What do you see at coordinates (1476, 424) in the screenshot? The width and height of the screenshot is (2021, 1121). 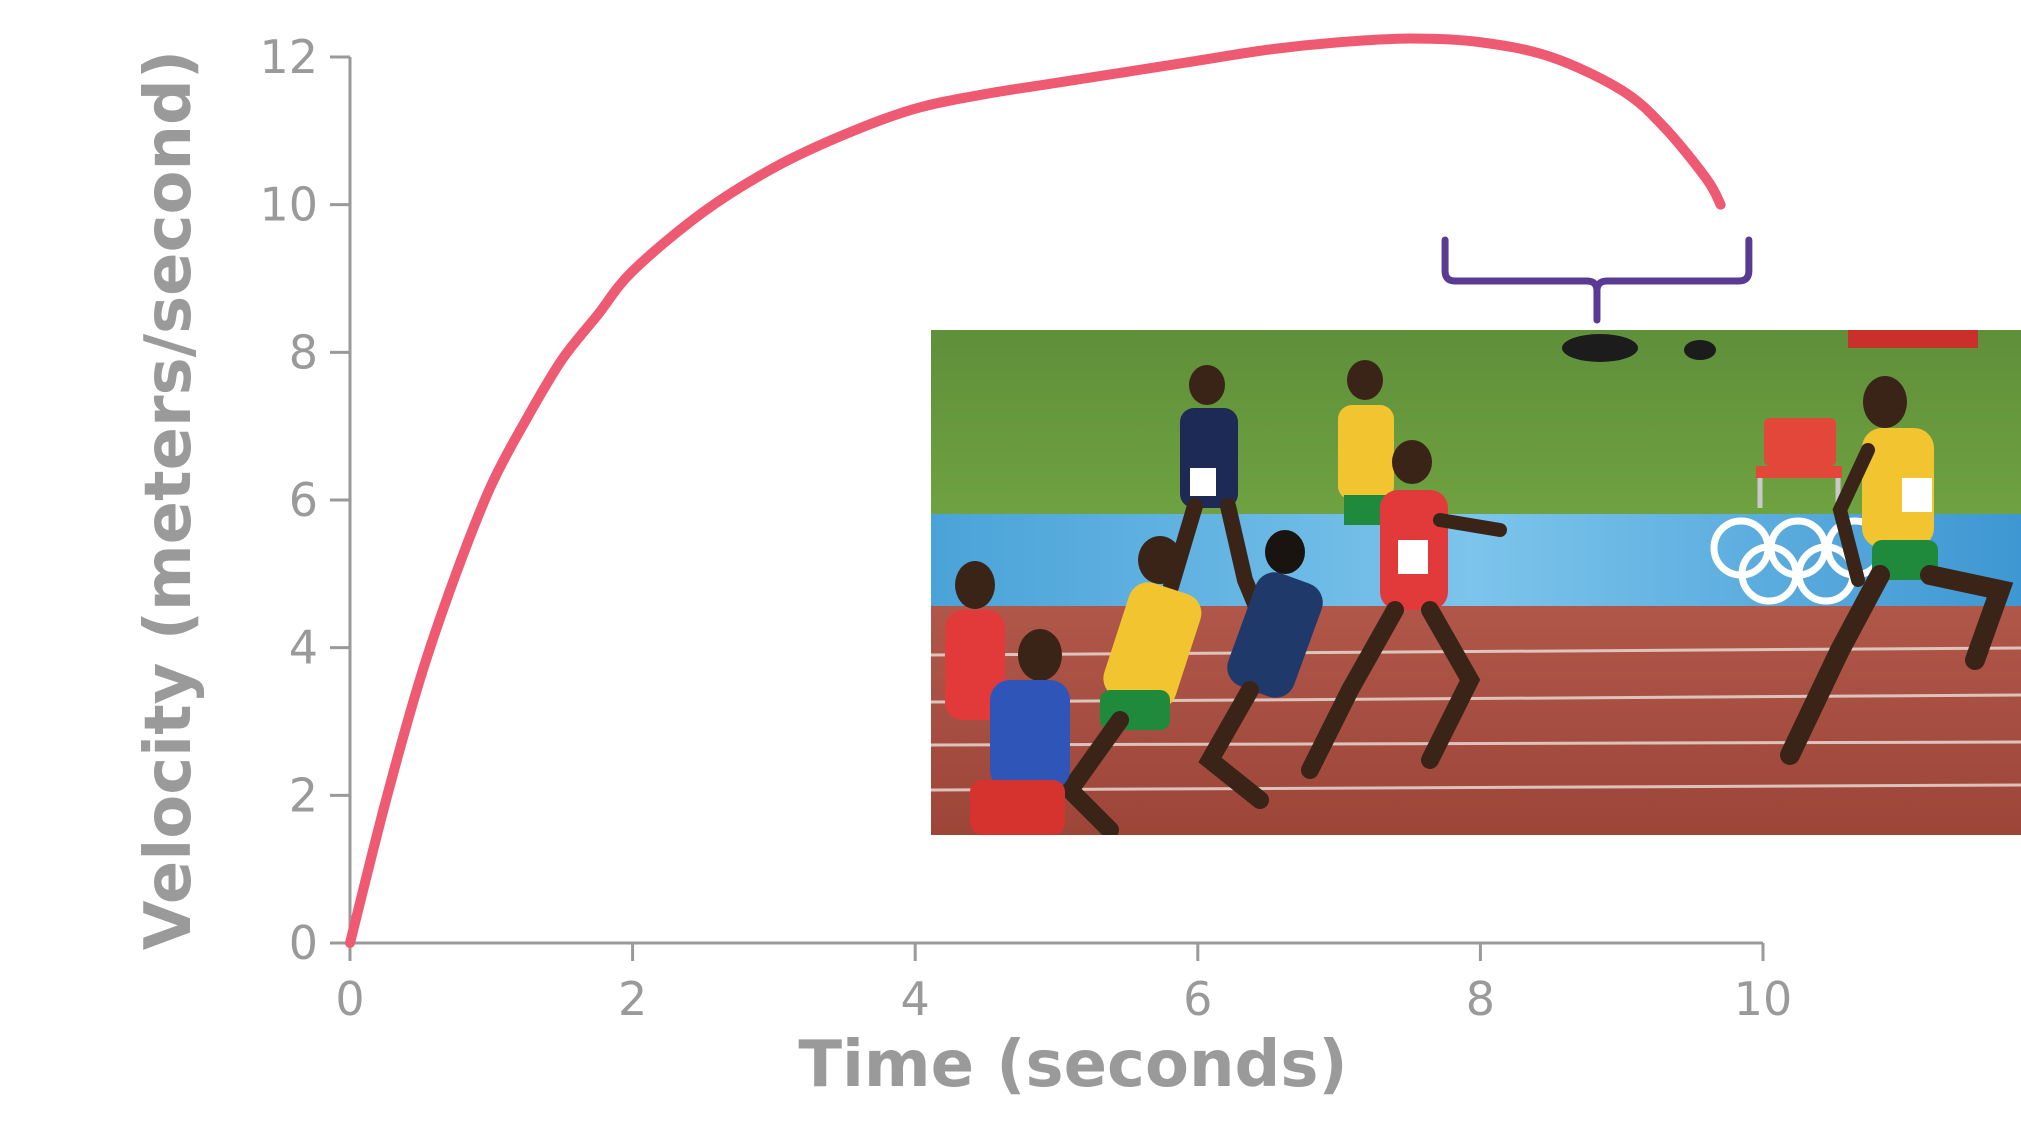 I see `photo-grass` at bounding box center [1476, 424].